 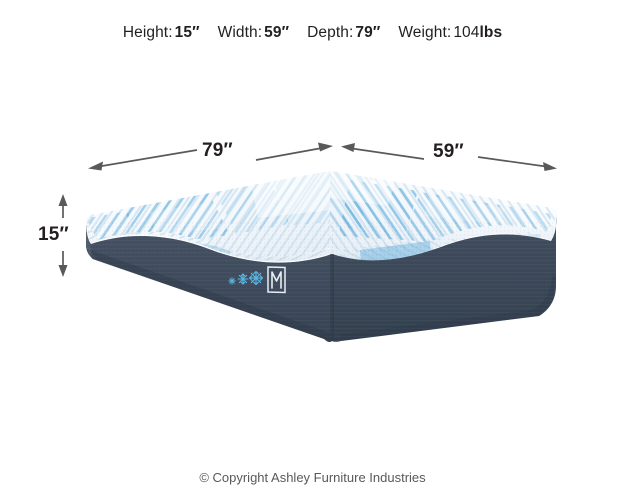 What do you see at coordinates (147, 32) in the screenshot?
I see `spec-label-height: Height:` at bounding box center [147, 32].